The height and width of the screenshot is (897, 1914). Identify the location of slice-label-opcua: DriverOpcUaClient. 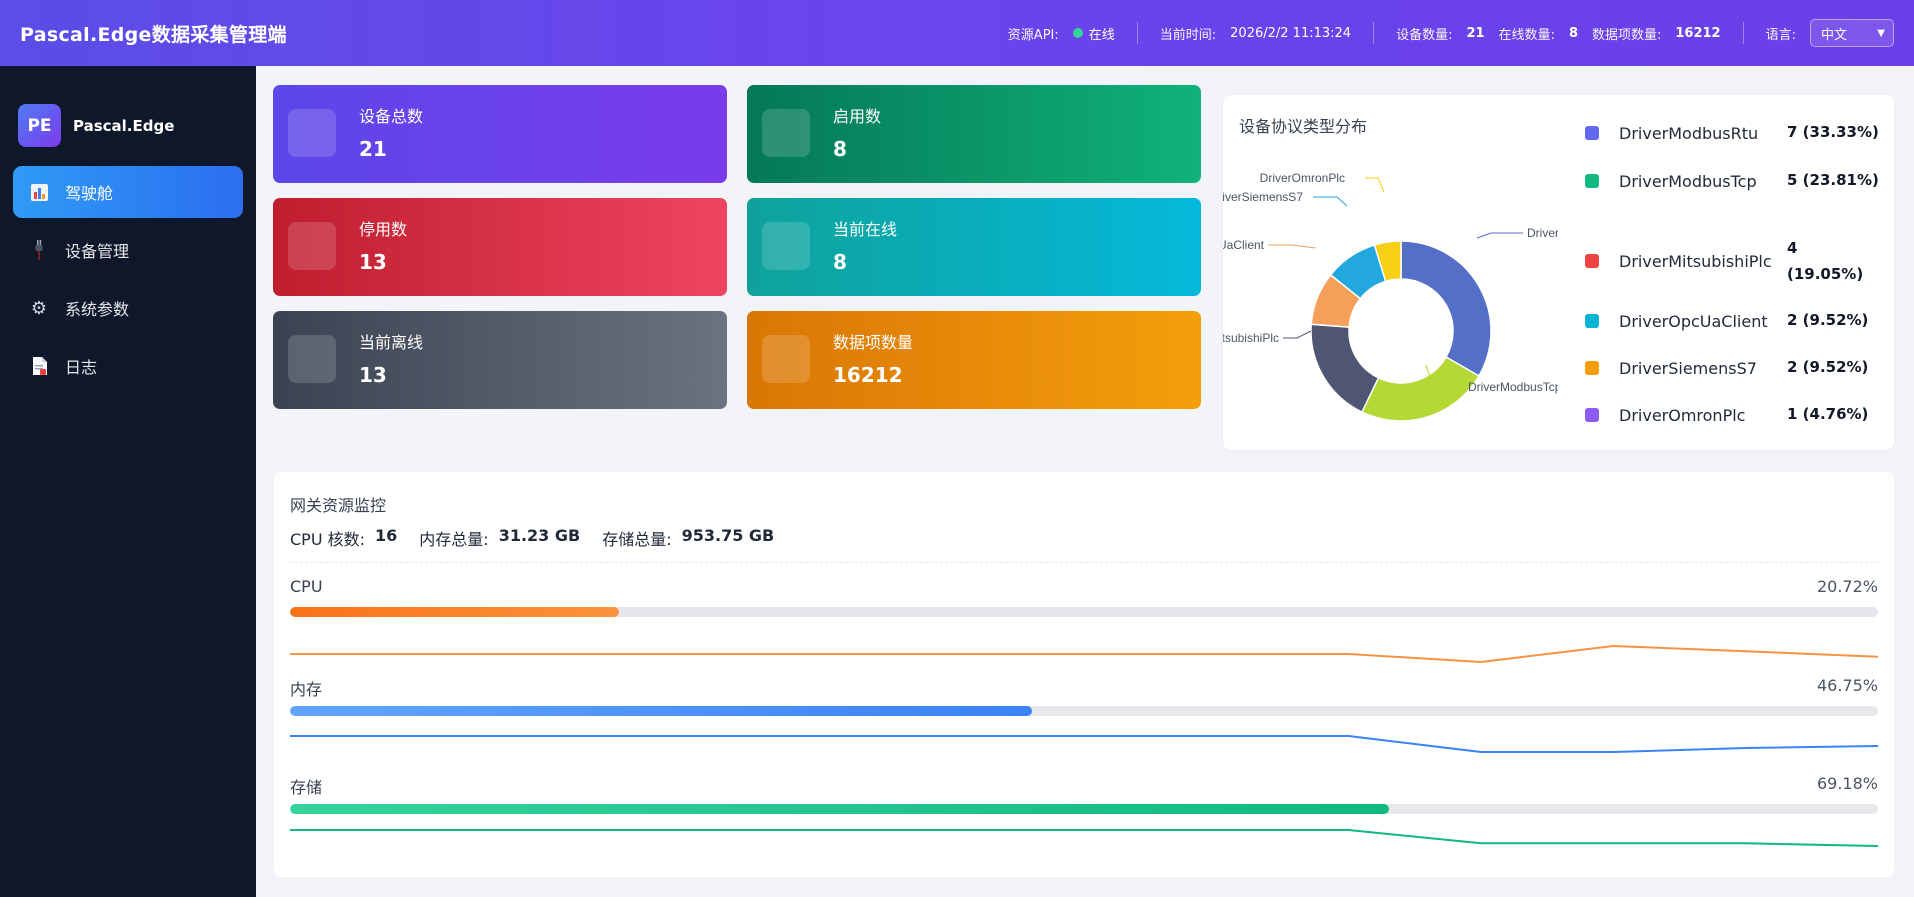
(1244, 245).